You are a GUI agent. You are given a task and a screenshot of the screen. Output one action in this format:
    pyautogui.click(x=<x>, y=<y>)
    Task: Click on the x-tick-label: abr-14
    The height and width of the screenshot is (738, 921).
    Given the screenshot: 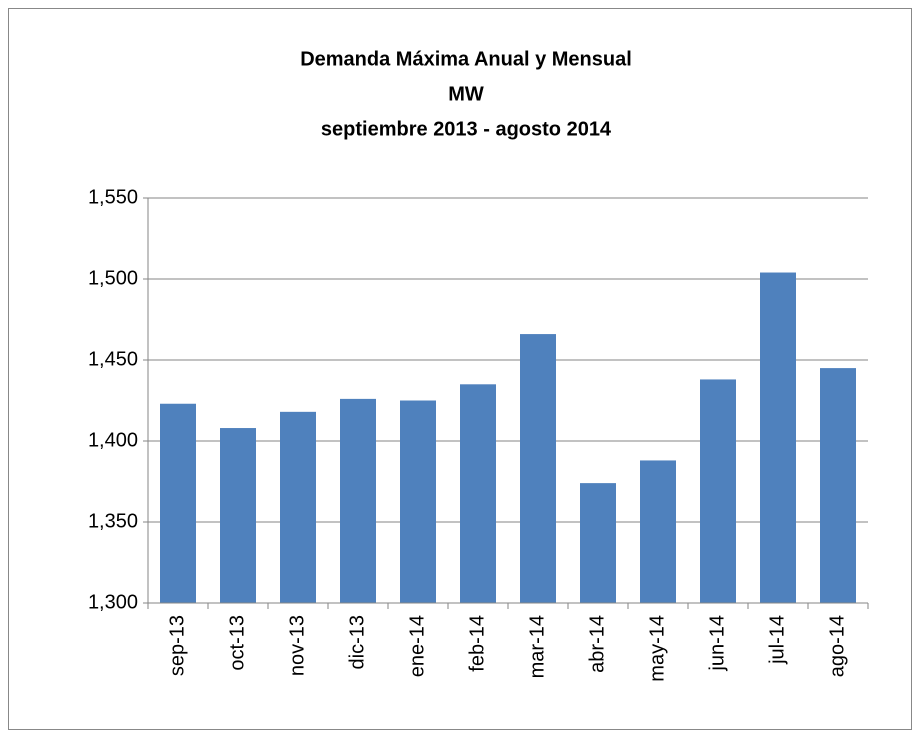 What is the action you would take?
    pyautogui.click(x=597, y=644)
    